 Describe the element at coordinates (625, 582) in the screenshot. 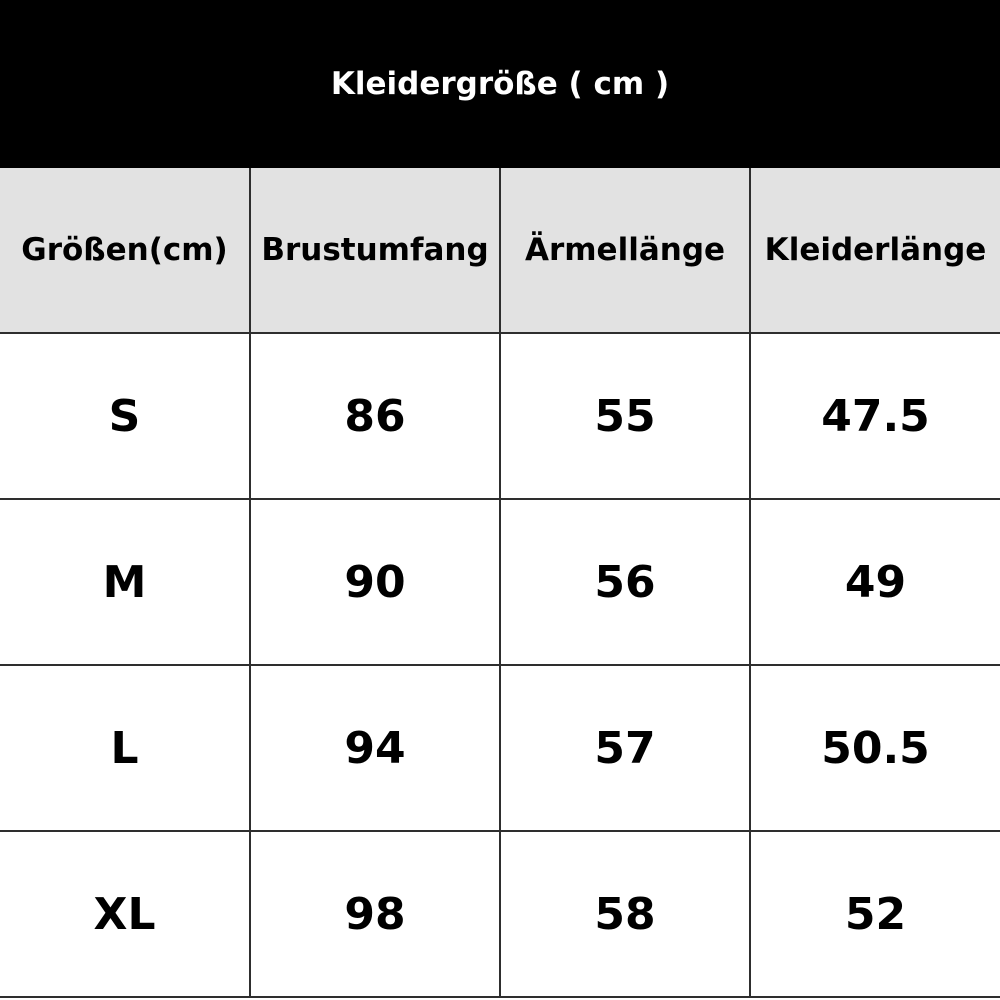

I see `table-cell-sleeve: 56` at that location.